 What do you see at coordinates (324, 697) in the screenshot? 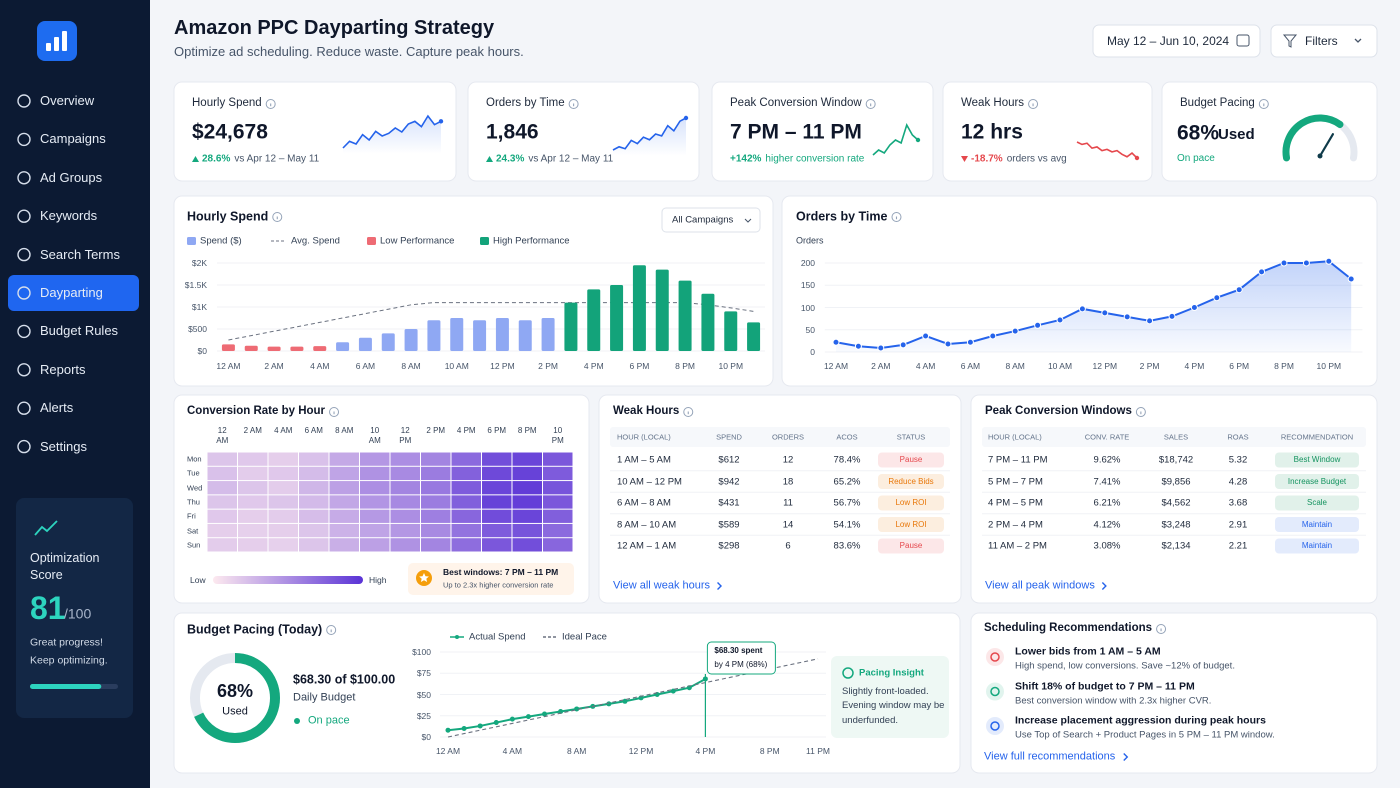
I see `budget-note: Daily Budget` at bounding box center [324, 697].